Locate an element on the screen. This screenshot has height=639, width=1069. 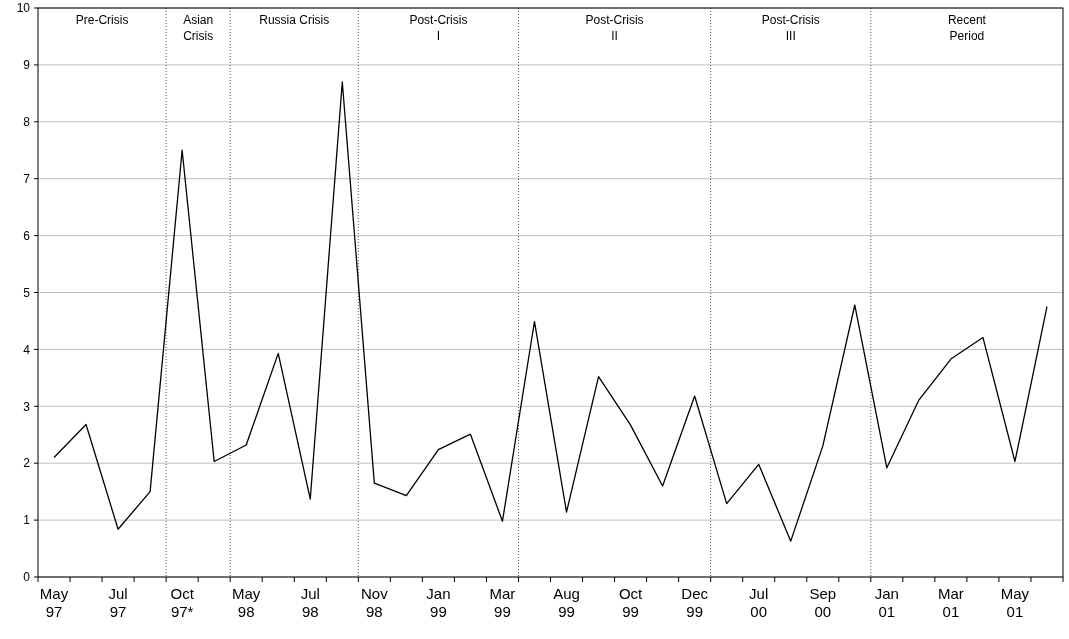
y-tick-label: 1 is located at coordinates (27, 520).